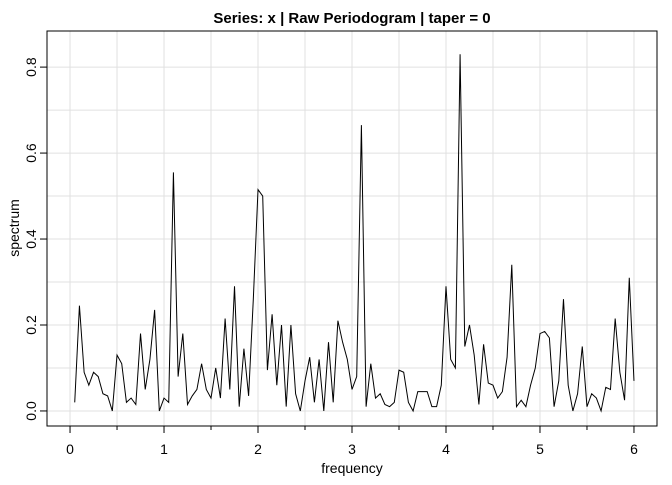 The height and width of the screenshot is (485, 672). What do you see at coordinates (31, 67) in the screenshot?
I see `y-tick-label: 0.8` at bounding box center [31, 67].